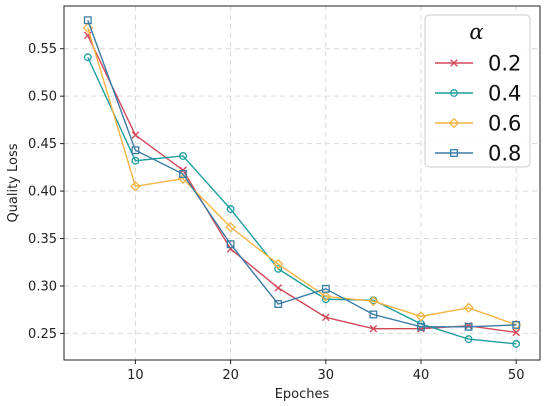 This screenshot has width=550, height=406. What do you see at coordinates (421, 375) in the screenshot?
I see `x-tick-label: 40` at bounding box center [421, 375].